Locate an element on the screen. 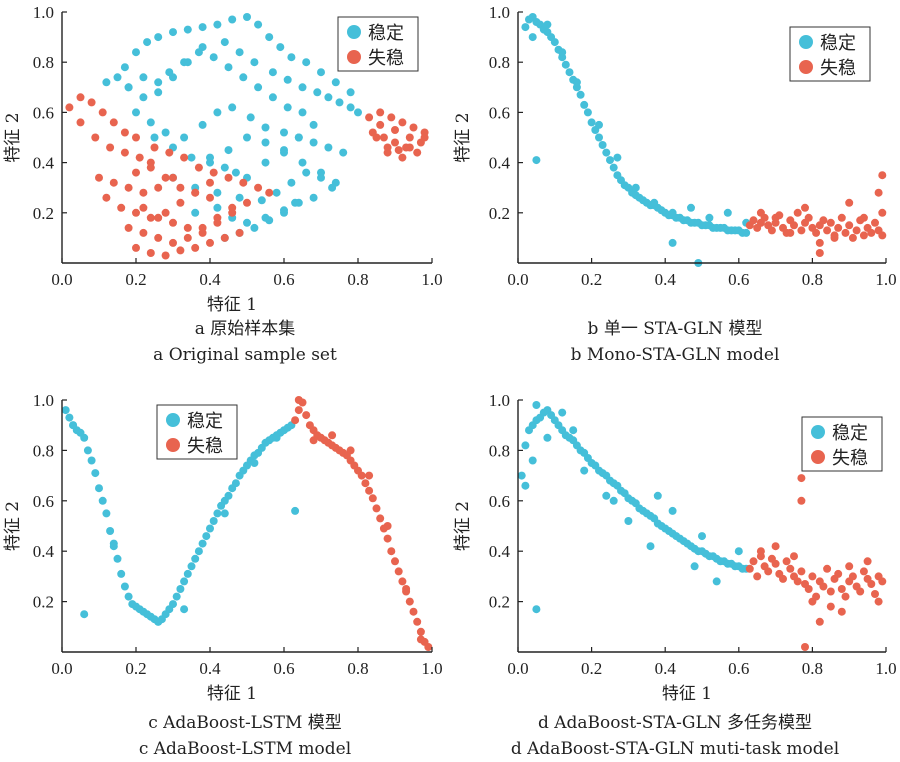 This screenshot has width=900, height=762. caption-a-cn: a 原始样本集 is located at coordinates (245, 329).